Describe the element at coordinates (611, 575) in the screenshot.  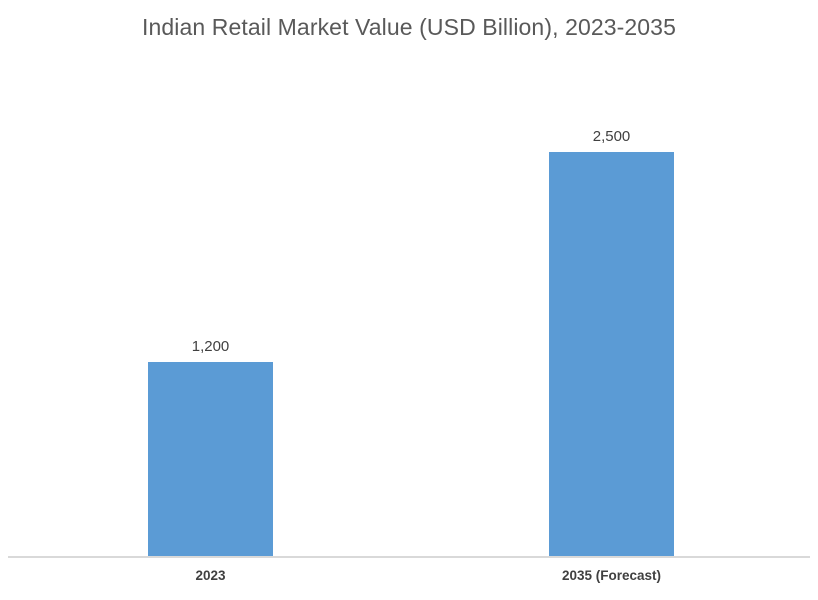
I see `category-label-2035-forecast: 2035 (Forecast)` at that location.